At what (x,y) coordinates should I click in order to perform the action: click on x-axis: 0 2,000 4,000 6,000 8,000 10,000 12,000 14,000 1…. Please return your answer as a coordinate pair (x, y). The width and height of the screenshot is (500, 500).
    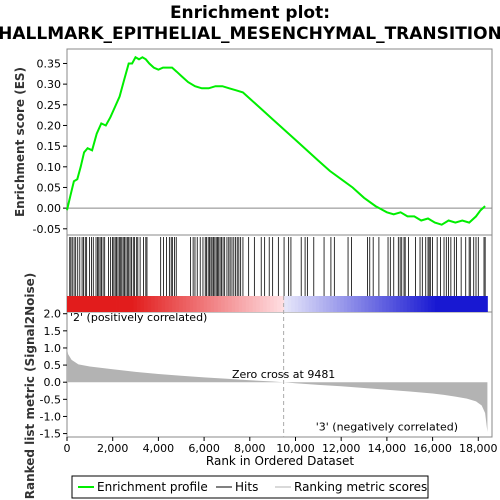
    Looking at the image, I should click on (281, 446).